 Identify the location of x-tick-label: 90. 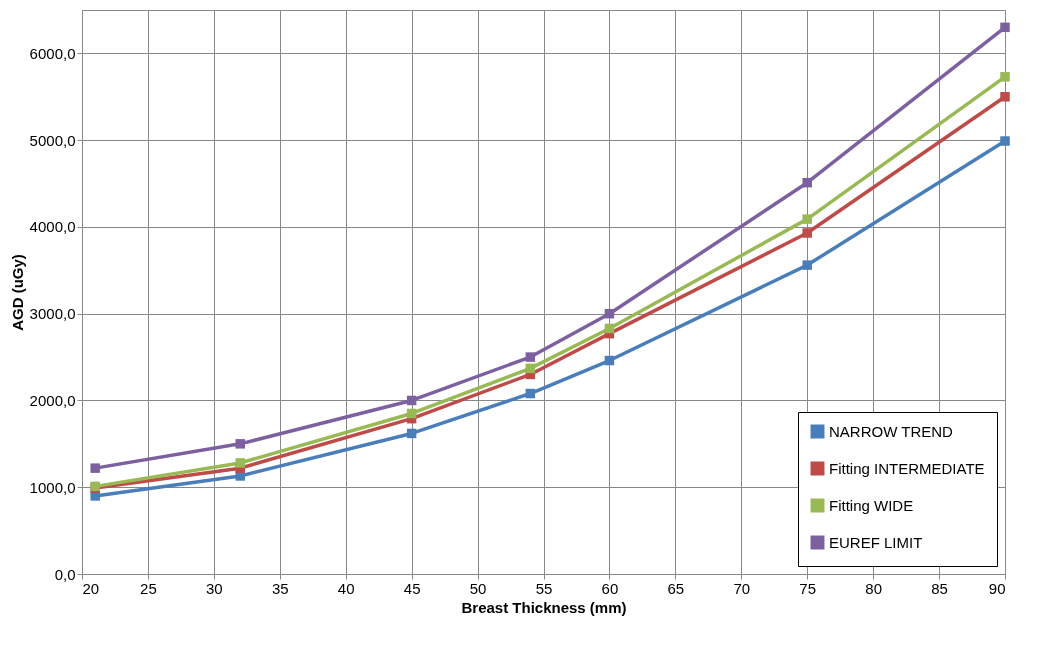
(997, 588).